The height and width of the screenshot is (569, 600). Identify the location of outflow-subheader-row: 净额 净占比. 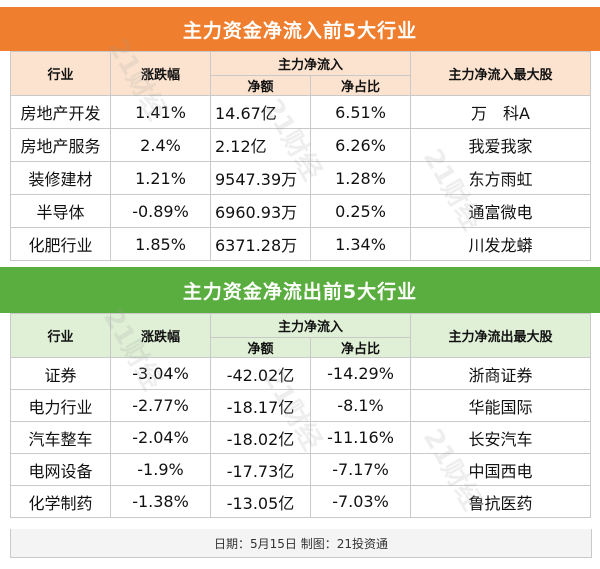
(301, 347).